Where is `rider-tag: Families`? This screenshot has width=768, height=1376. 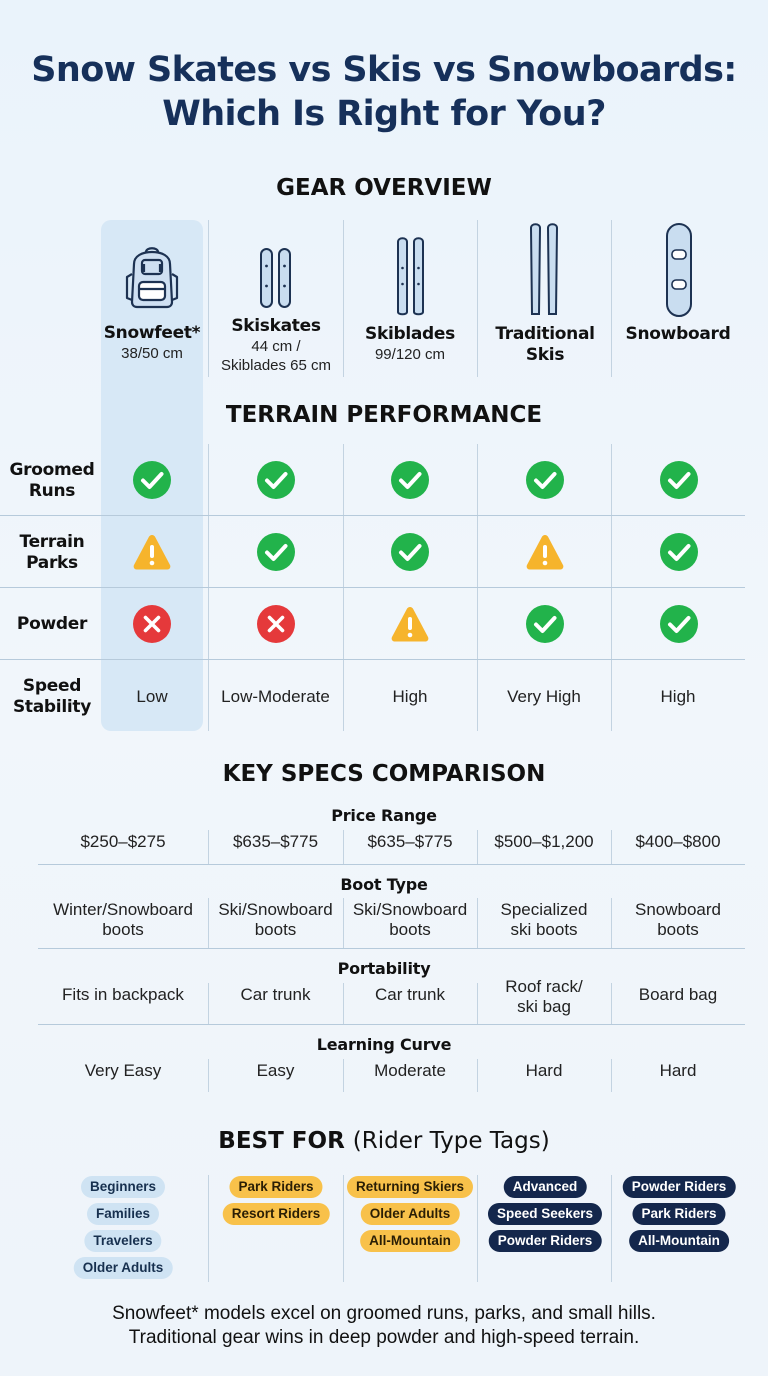 rider-tag: Families is located at coordinates (123, 1214).